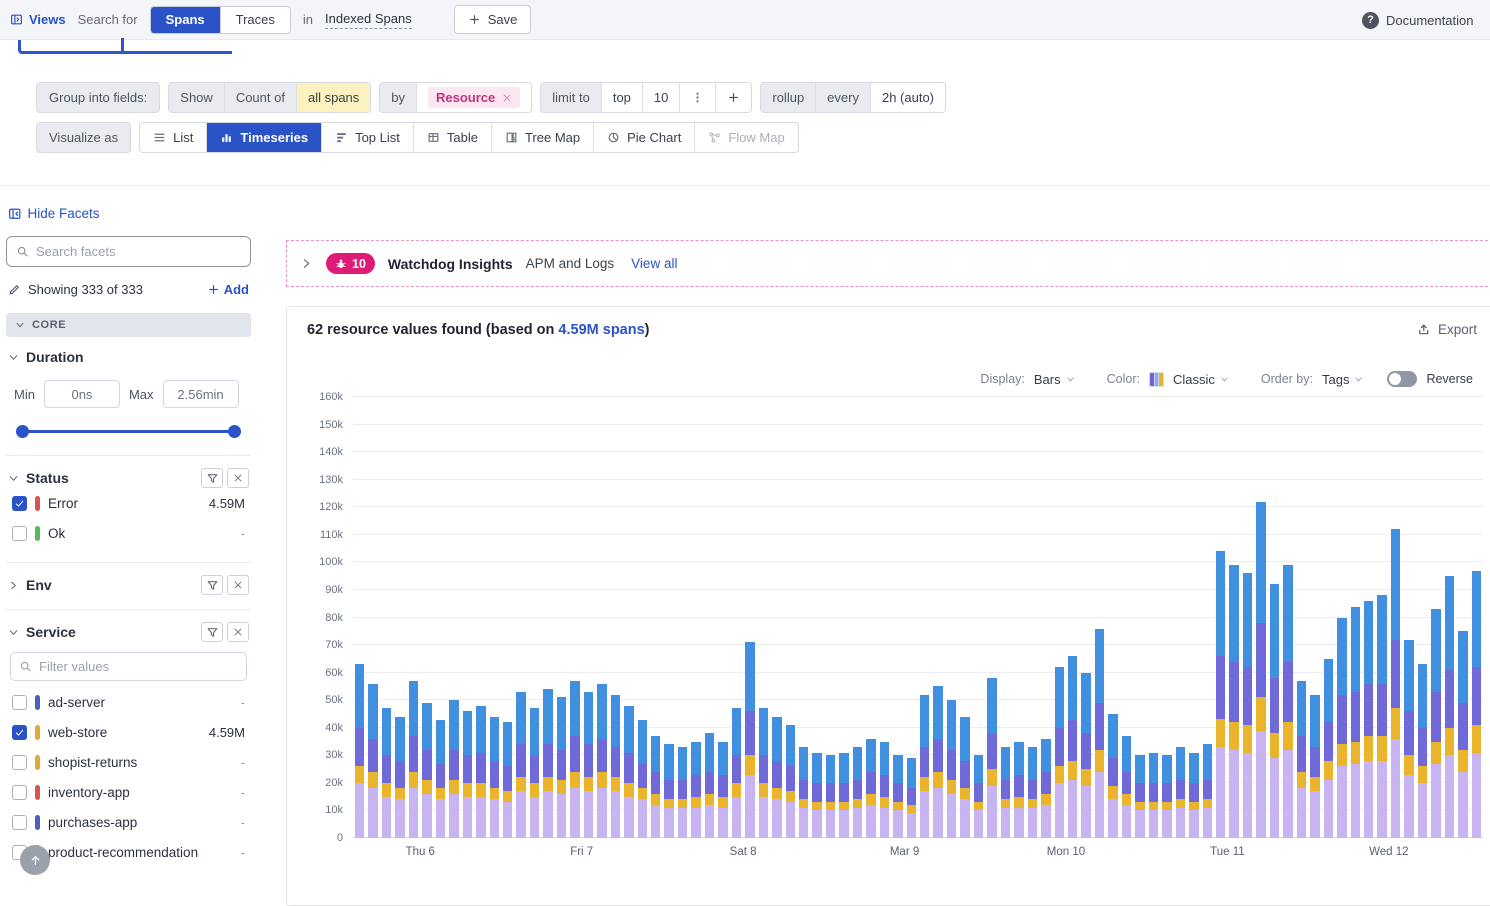 The image size is (1490, 906). I want to click on documentation-link: Documentation, so click(1430, 20).